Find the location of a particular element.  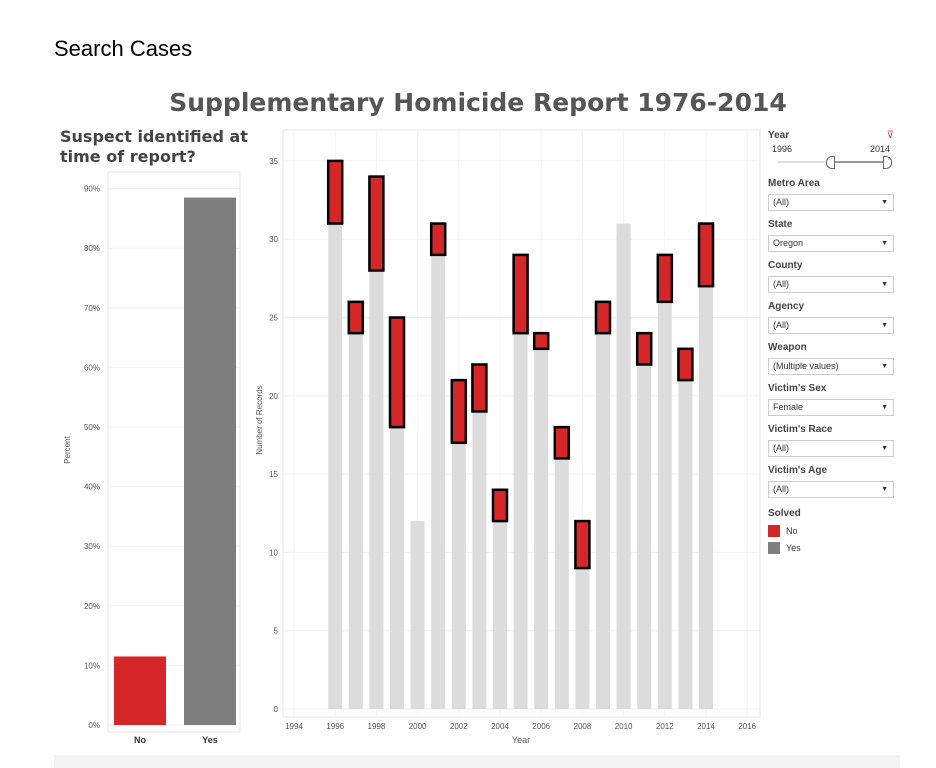

bar-solved-2005 is located at coordinates (520, 521).